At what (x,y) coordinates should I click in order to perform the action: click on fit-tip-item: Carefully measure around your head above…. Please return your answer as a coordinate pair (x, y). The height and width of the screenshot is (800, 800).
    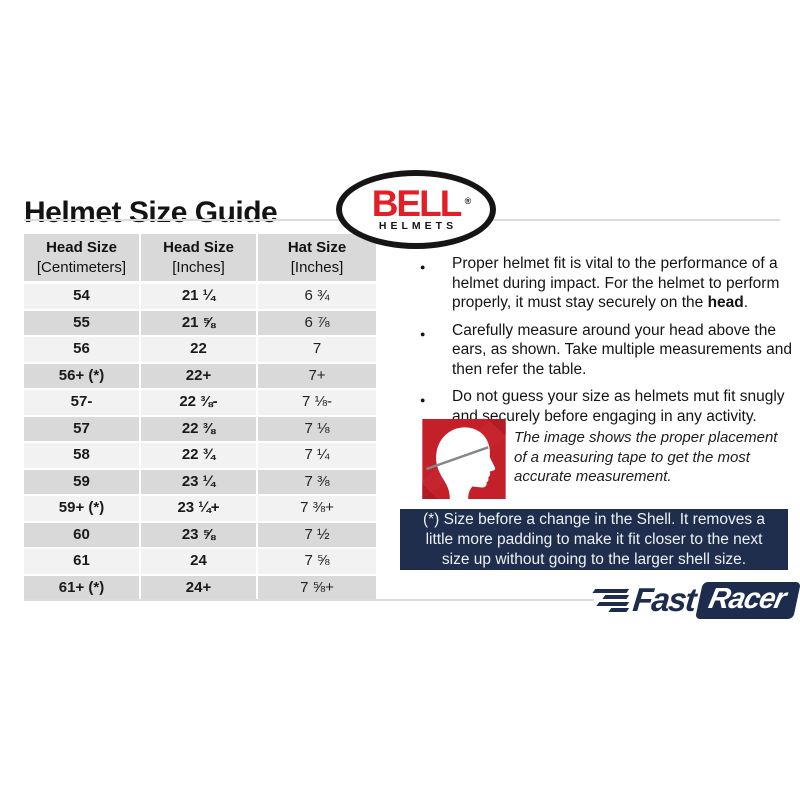
    Looking at the image, I should click on (596, 350).